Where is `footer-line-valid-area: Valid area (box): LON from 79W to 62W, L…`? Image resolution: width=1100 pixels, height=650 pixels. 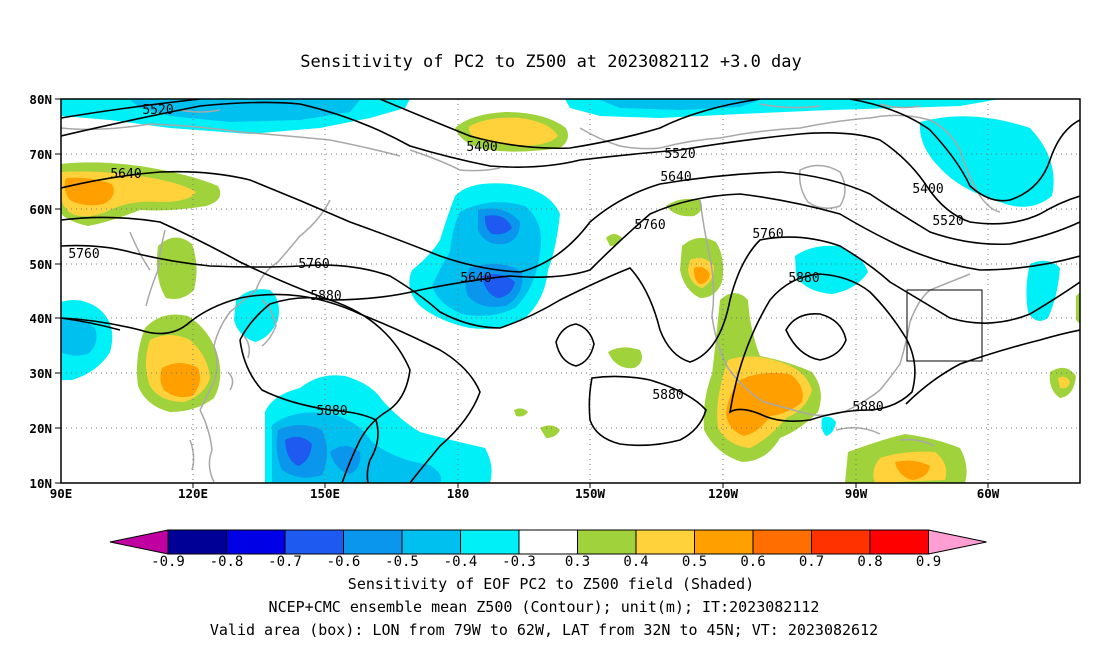 footer-line-valid-area: Valid area (box): LON from 79W to 62W, L… is located at coordinates (544, 630).